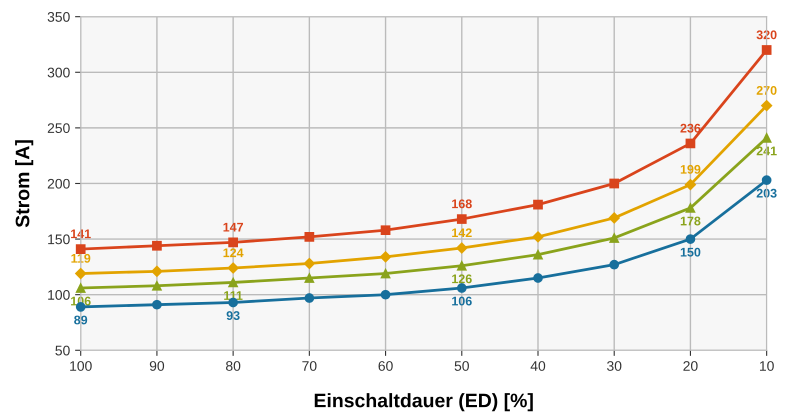 The width and height of the screenshot is (807, 417). Describe the element at coordinates (81, 234) in the screenshot. I see `data-label: 141` at that location.